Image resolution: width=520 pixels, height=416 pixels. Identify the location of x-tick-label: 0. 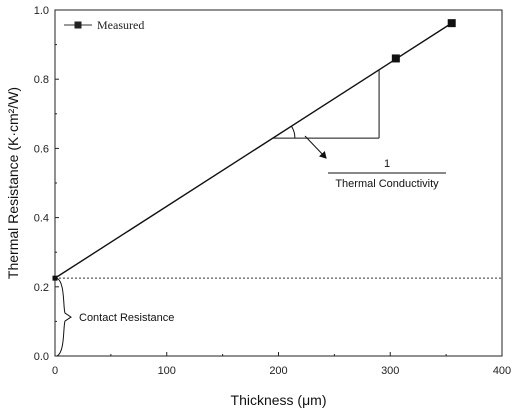
(55, 371).